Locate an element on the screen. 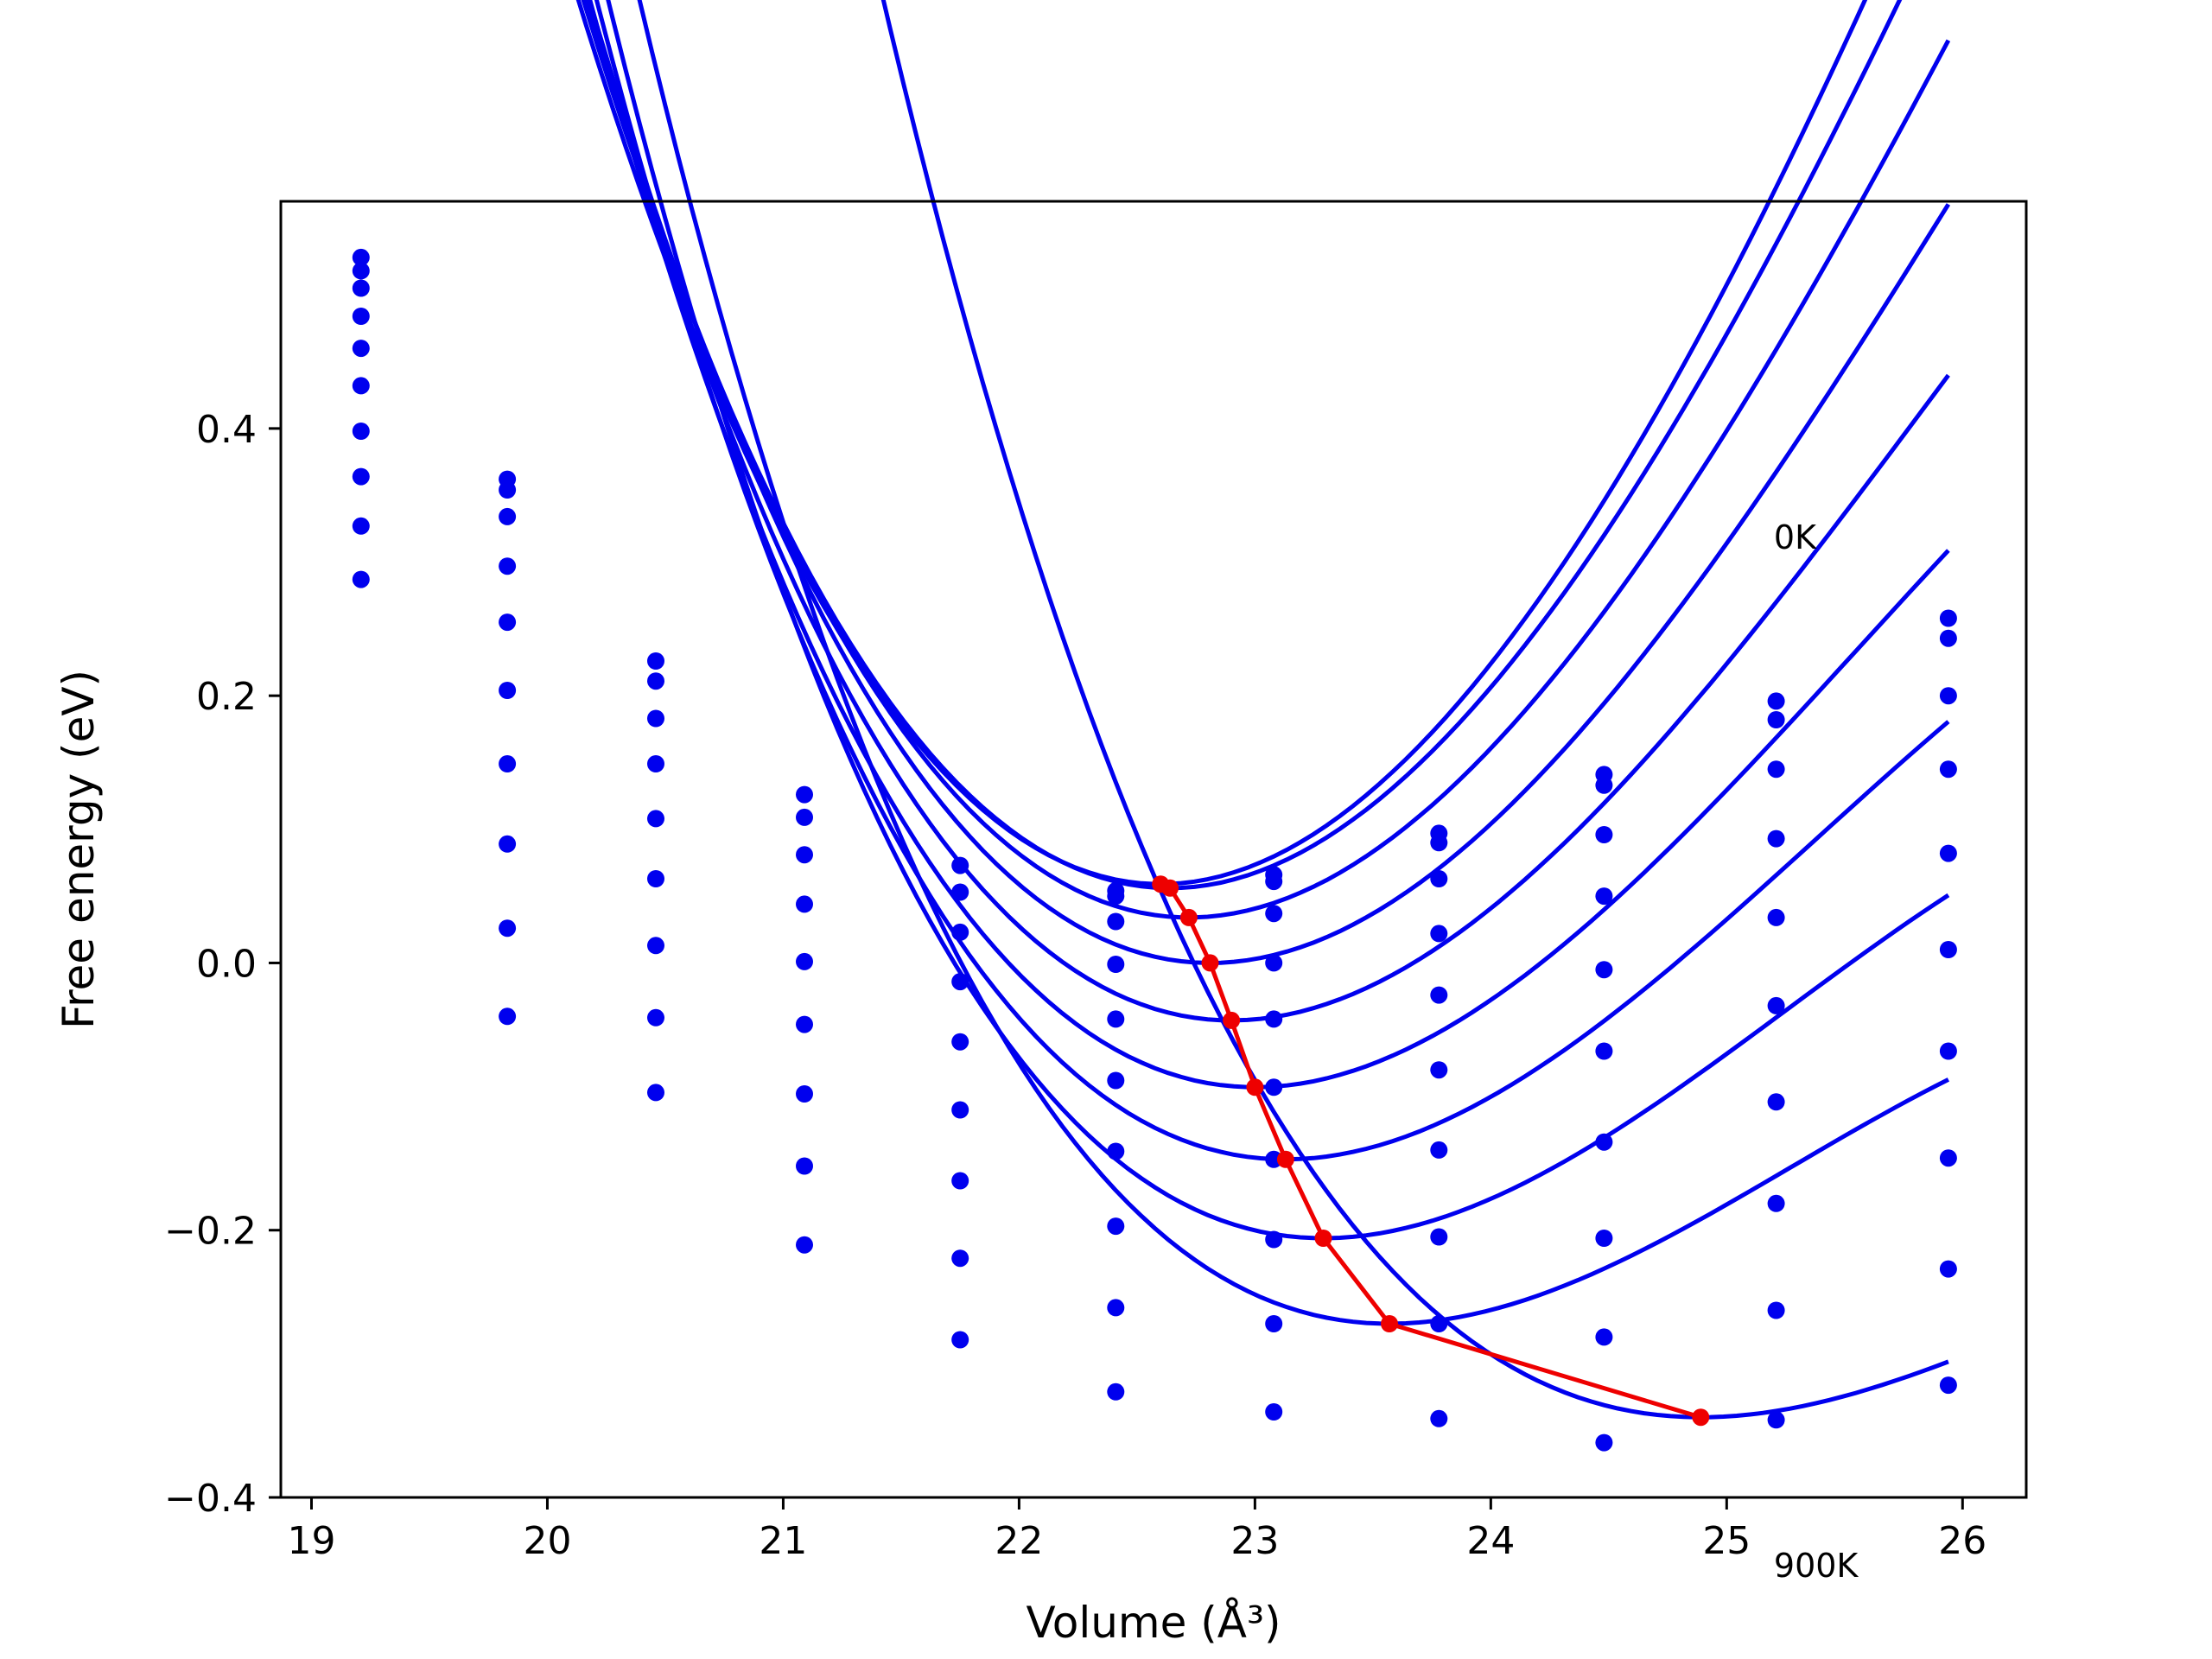 The width and height of the screenshot is (2212, 1659). x-tick-label: 19 is located at coordinates (311, 1541).